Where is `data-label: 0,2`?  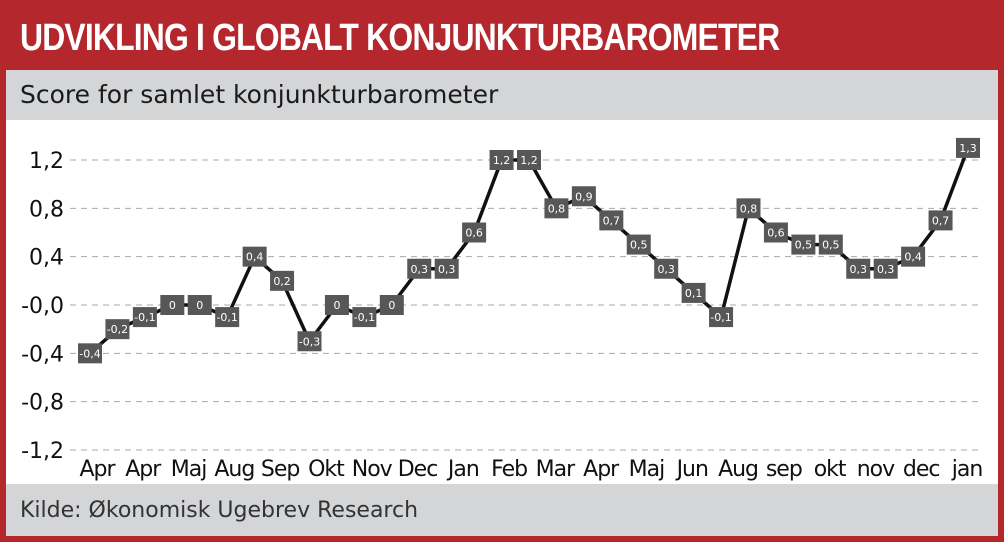
data-label: 0,2 is located at coordinates (282, 281).